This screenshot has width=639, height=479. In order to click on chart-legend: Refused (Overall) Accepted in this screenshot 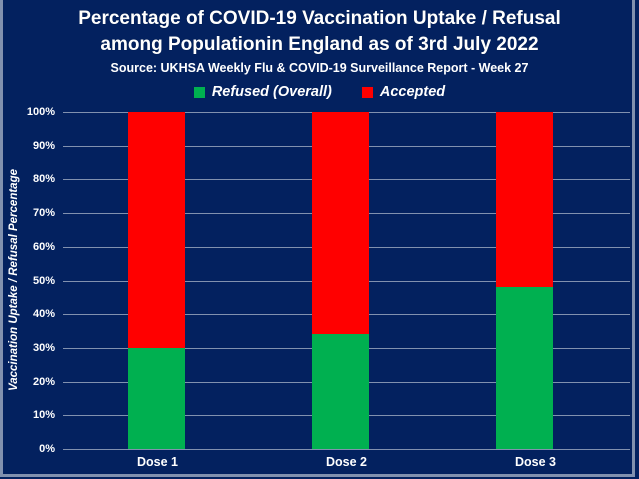, I will do `click(319, 92)`.